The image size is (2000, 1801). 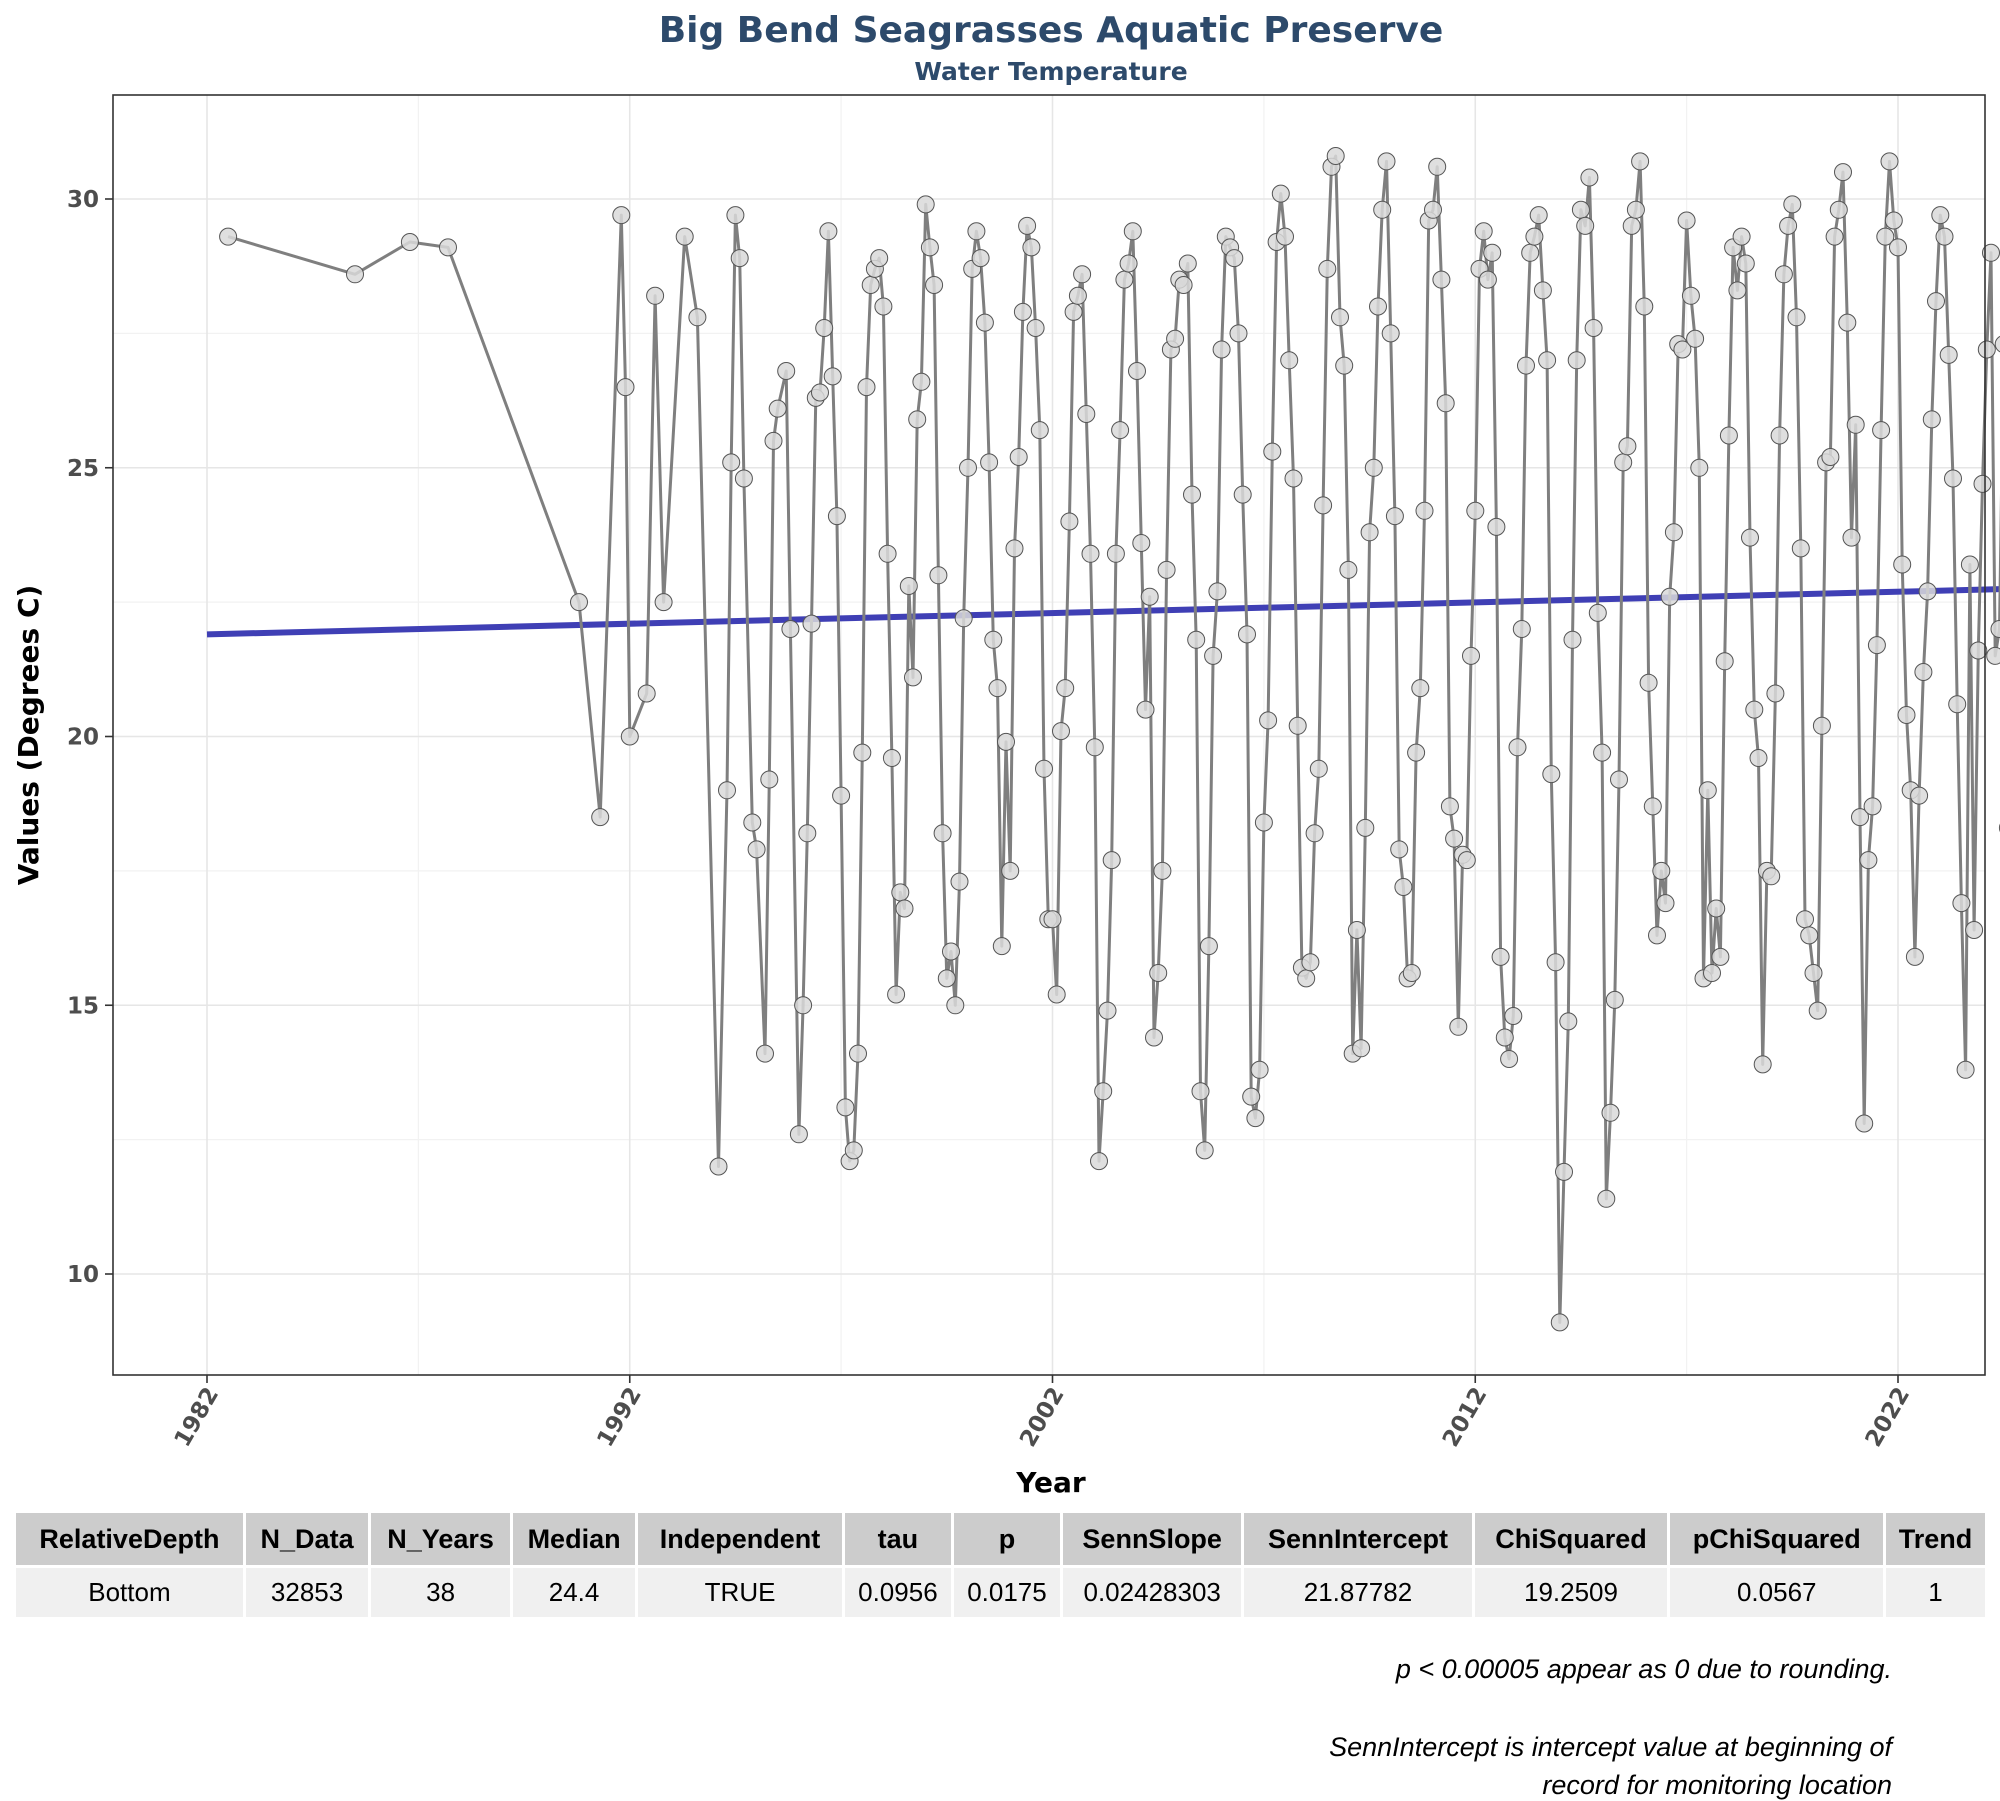 What do you see at coordinates (1358, 1591) in the screenshot?
I see `table-cell: 21.87782` at bounding box center [1358, 1591].